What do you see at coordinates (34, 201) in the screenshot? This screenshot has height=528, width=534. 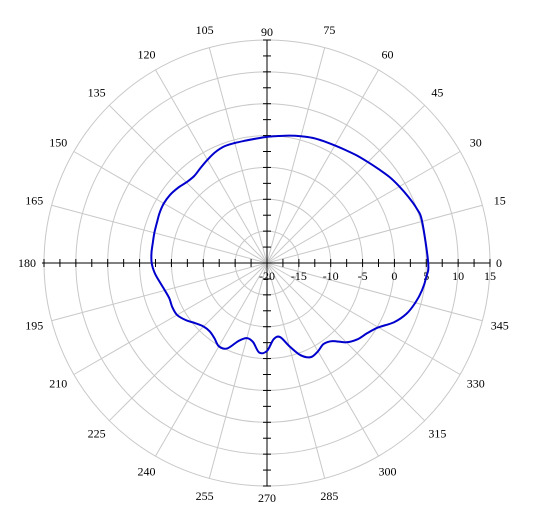 I see `angle-tick-label: 165` at bounding box center [34, 201].